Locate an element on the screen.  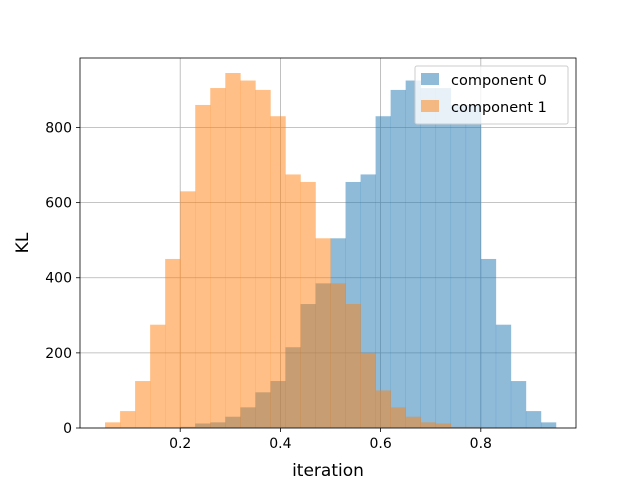
y-tick-label: 0 is located at coordinates (67, 429).